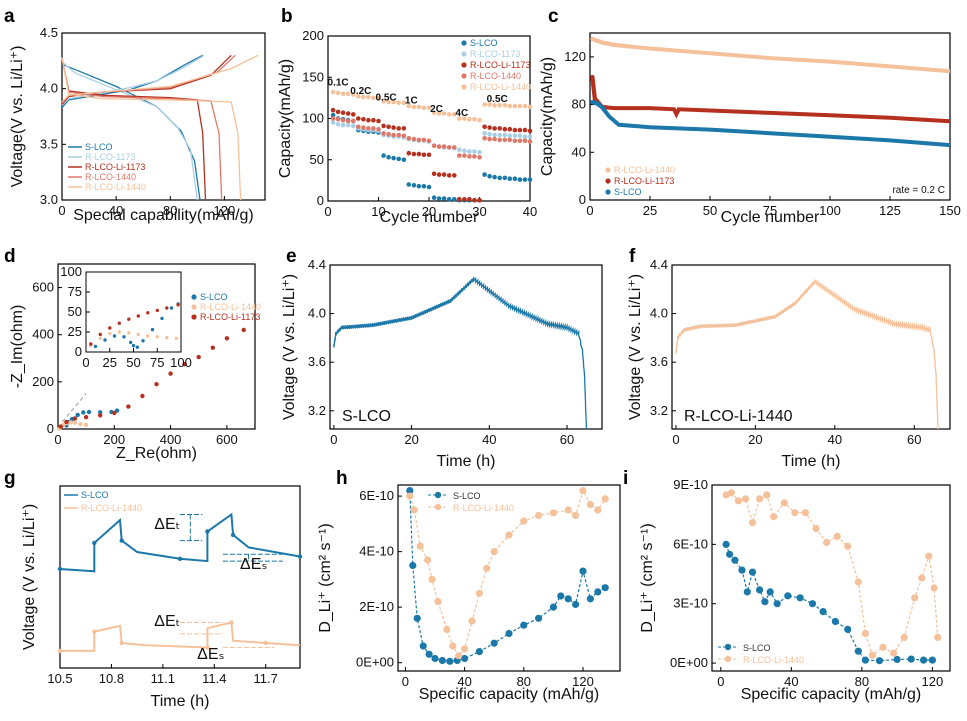  I want to click on panel-h-legend-marker, so click(438, 507).